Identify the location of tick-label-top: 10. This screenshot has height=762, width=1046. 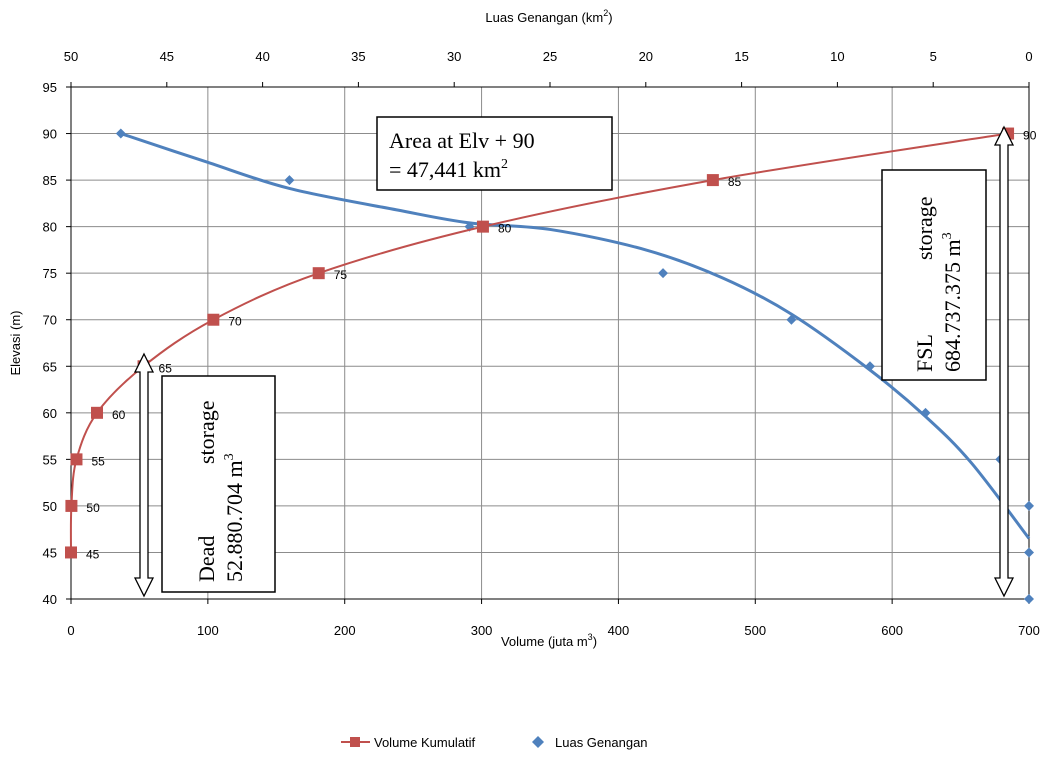
(837, 56).